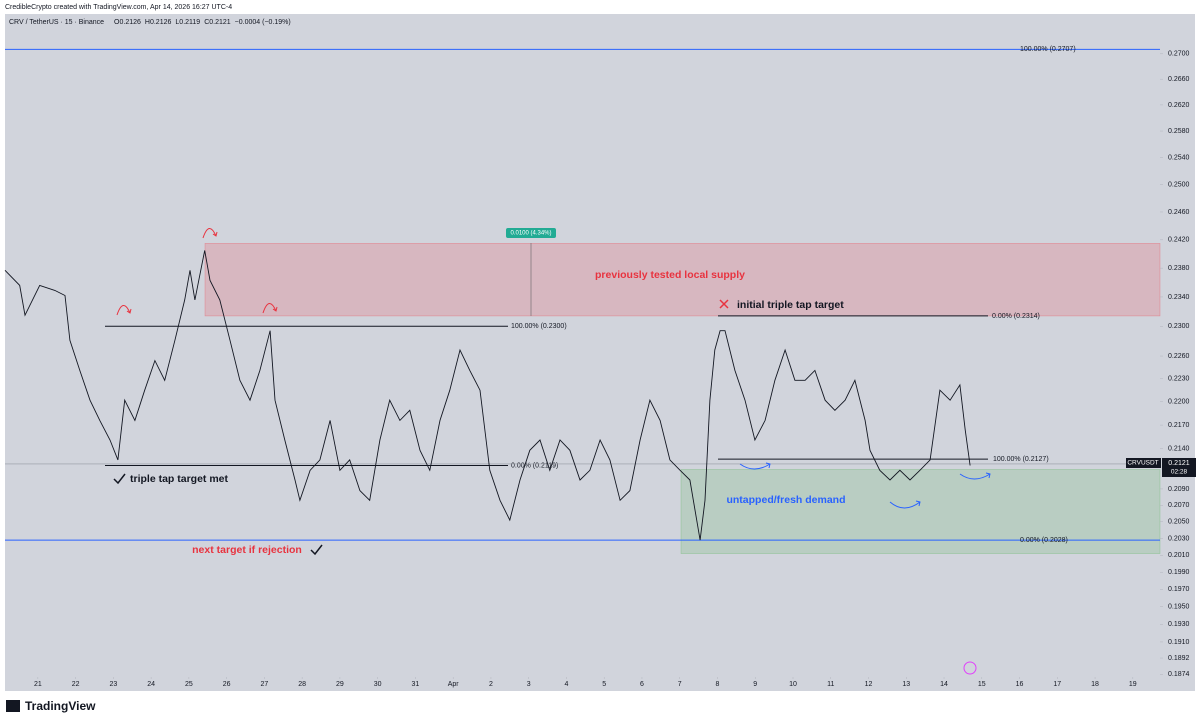 Image resolution: width=1200 pixels, height=723 pixels. What do you see at coordinates (982, 684) in the screenshot?
I see `x-tick-label: 15` at bounding box center [982, 684].